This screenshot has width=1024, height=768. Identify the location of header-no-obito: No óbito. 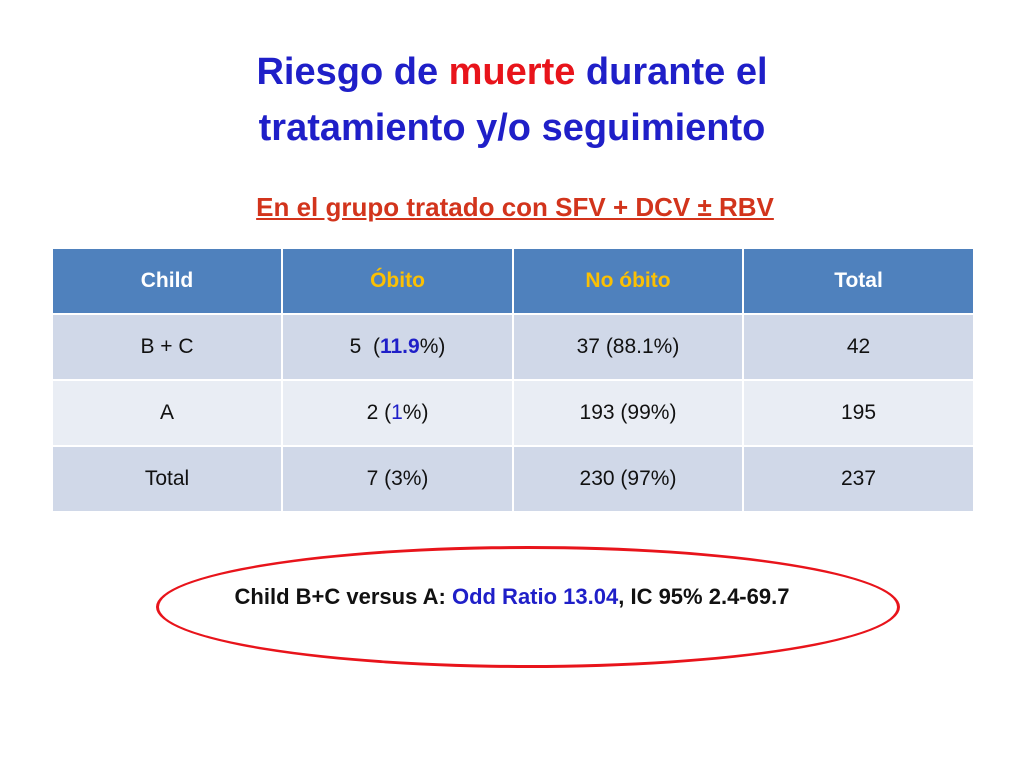
(628, 281).